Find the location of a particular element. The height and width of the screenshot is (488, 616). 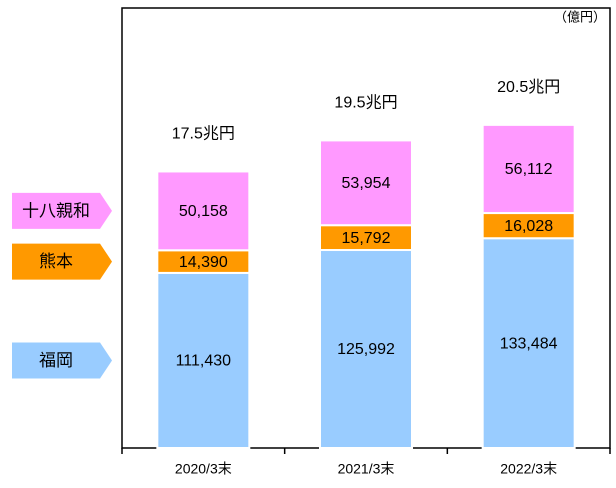

data-label: 53,954 is located at coordinates (366, 183).